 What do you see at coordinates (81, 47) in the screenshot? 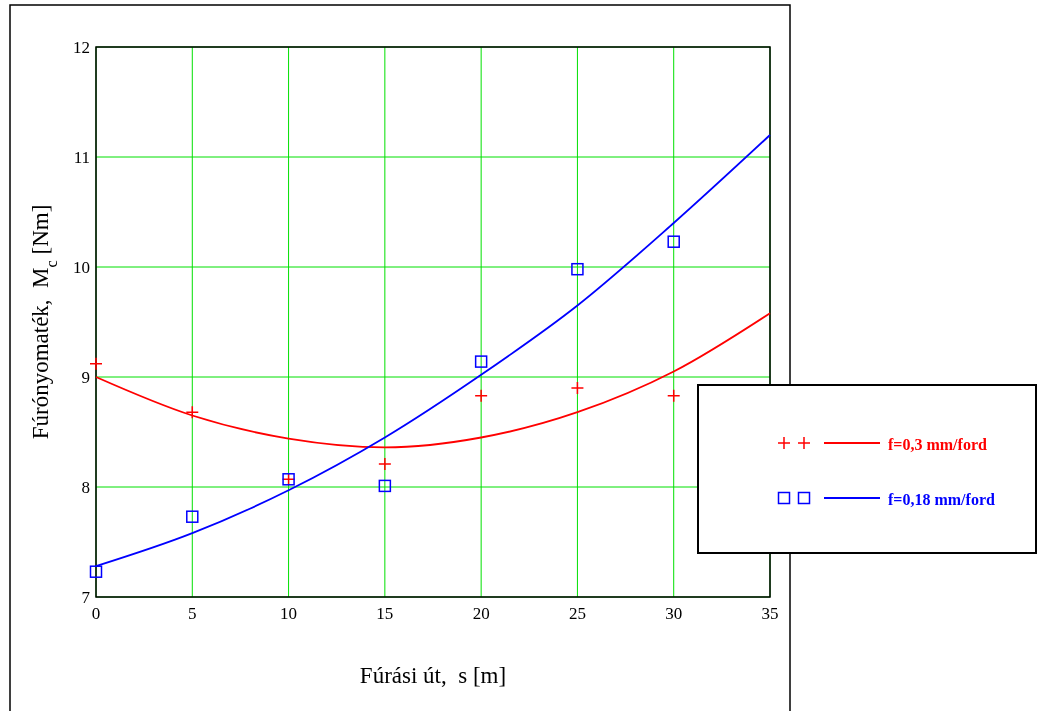
I see `y-tick-label: 12` at bounding box center [81, 47].